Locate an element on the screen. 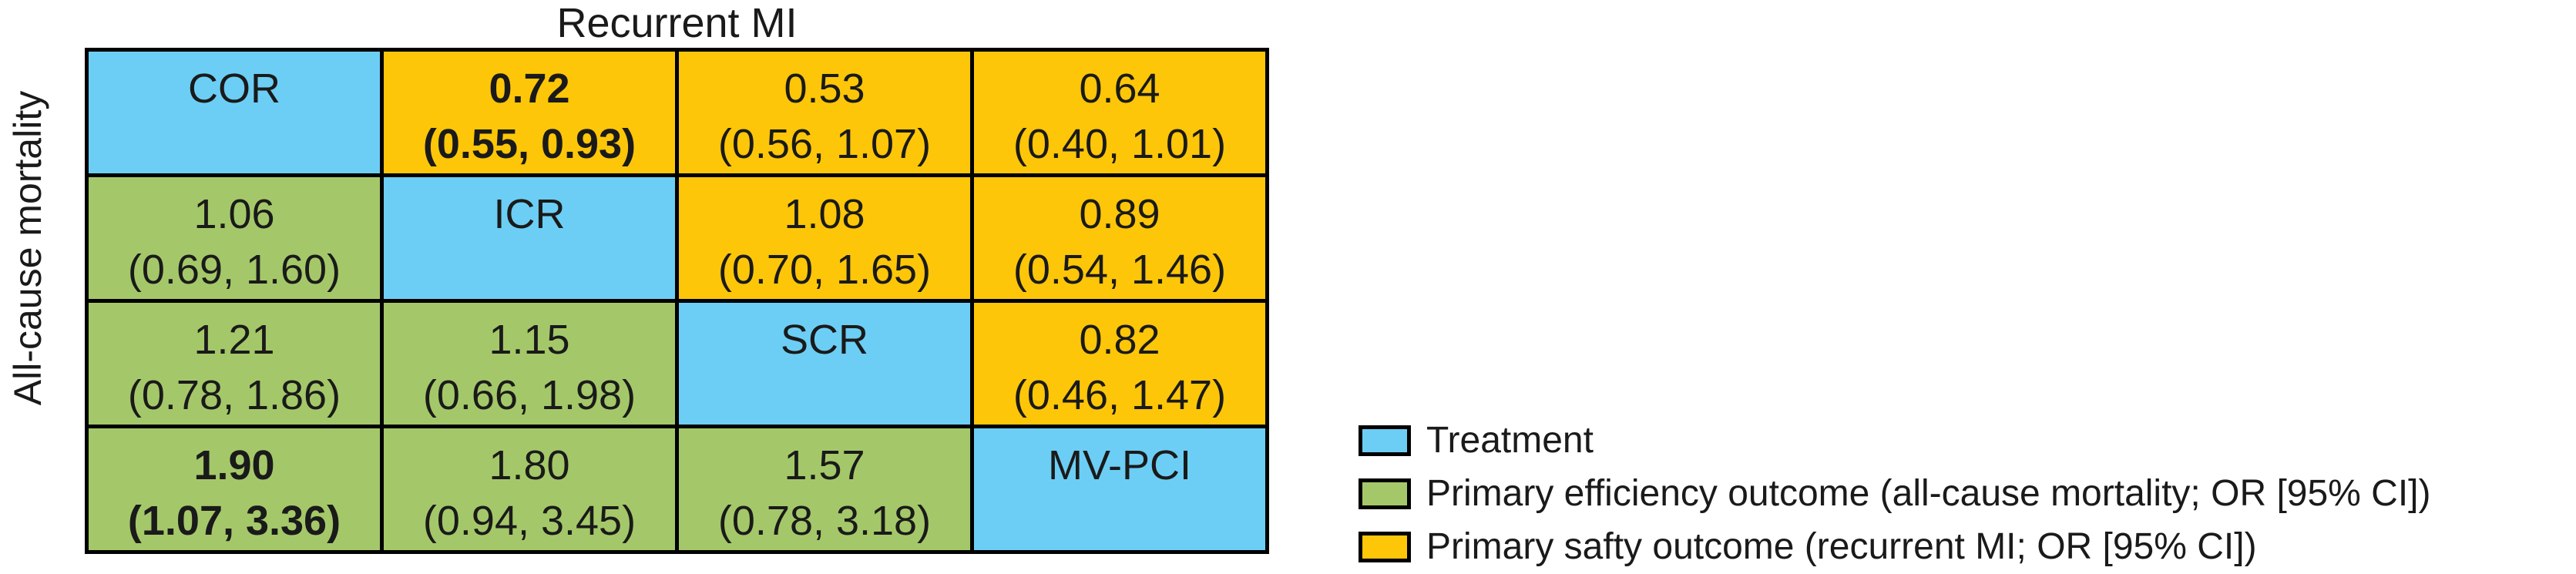  cell-r3c2: 1.57 (0.78, 3.18) is located at coordinates (824, 489).